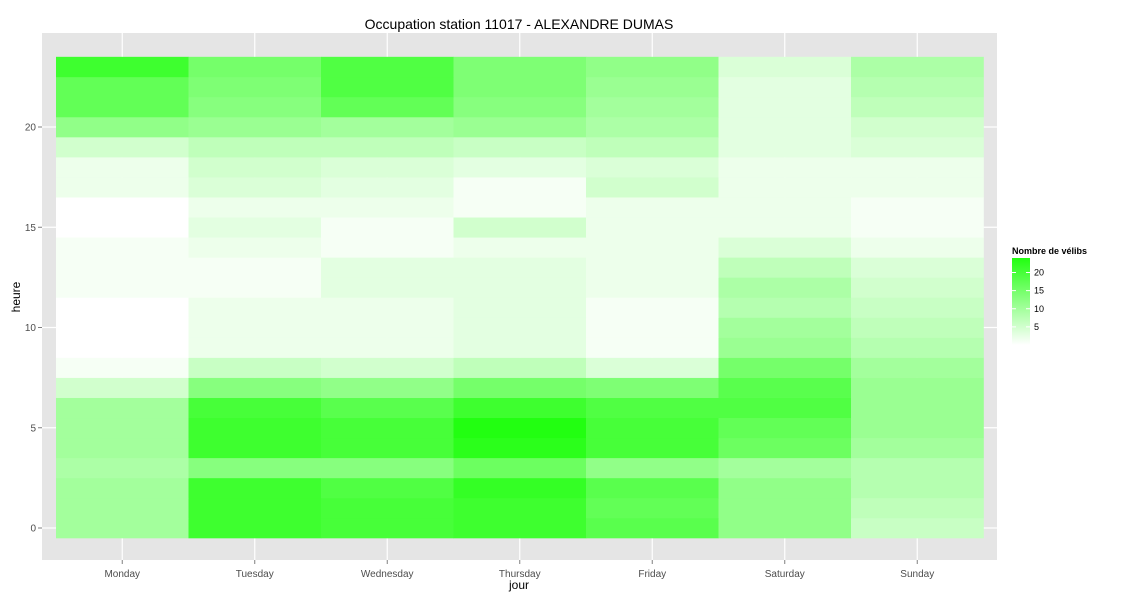  I want to click on x-tick-label: Sunday, so click(917, 574).